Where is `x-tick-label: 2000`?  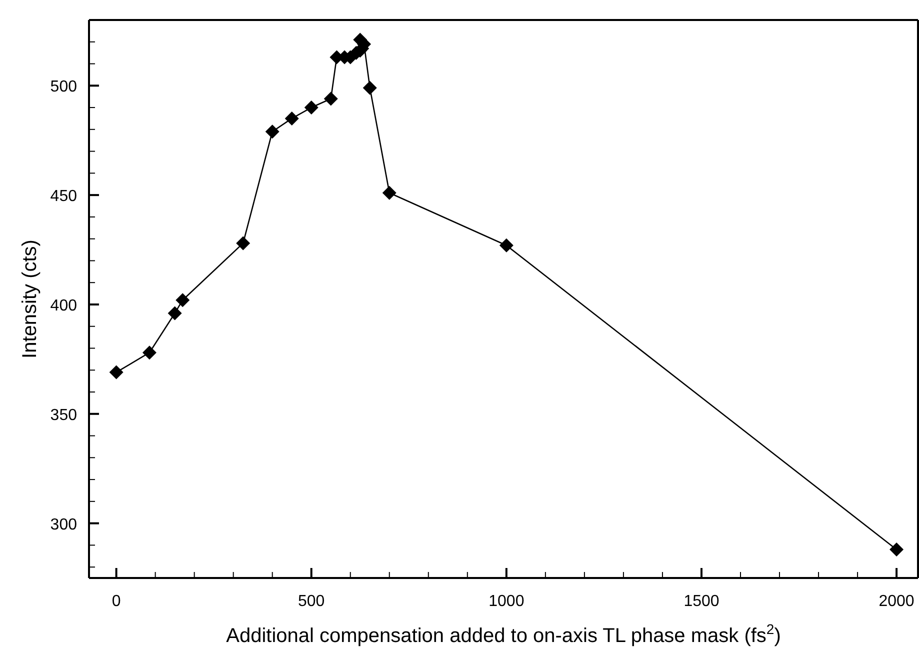 x-tick-label: 2000 is located at coordinates (896, 601).